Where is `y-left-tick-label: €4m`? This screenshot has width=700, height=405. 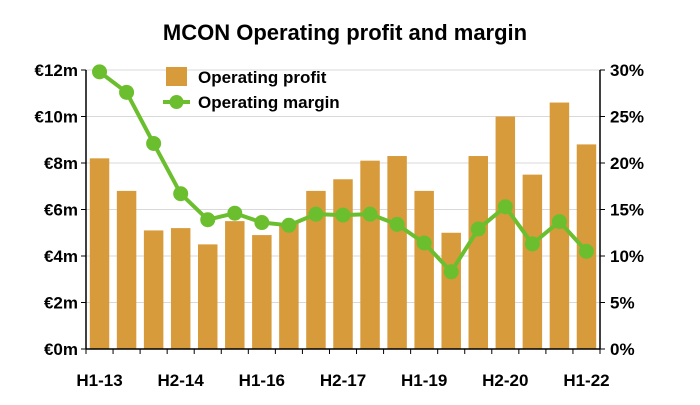 y-left-tick-label: €4m is located at coordinates (61, 256).